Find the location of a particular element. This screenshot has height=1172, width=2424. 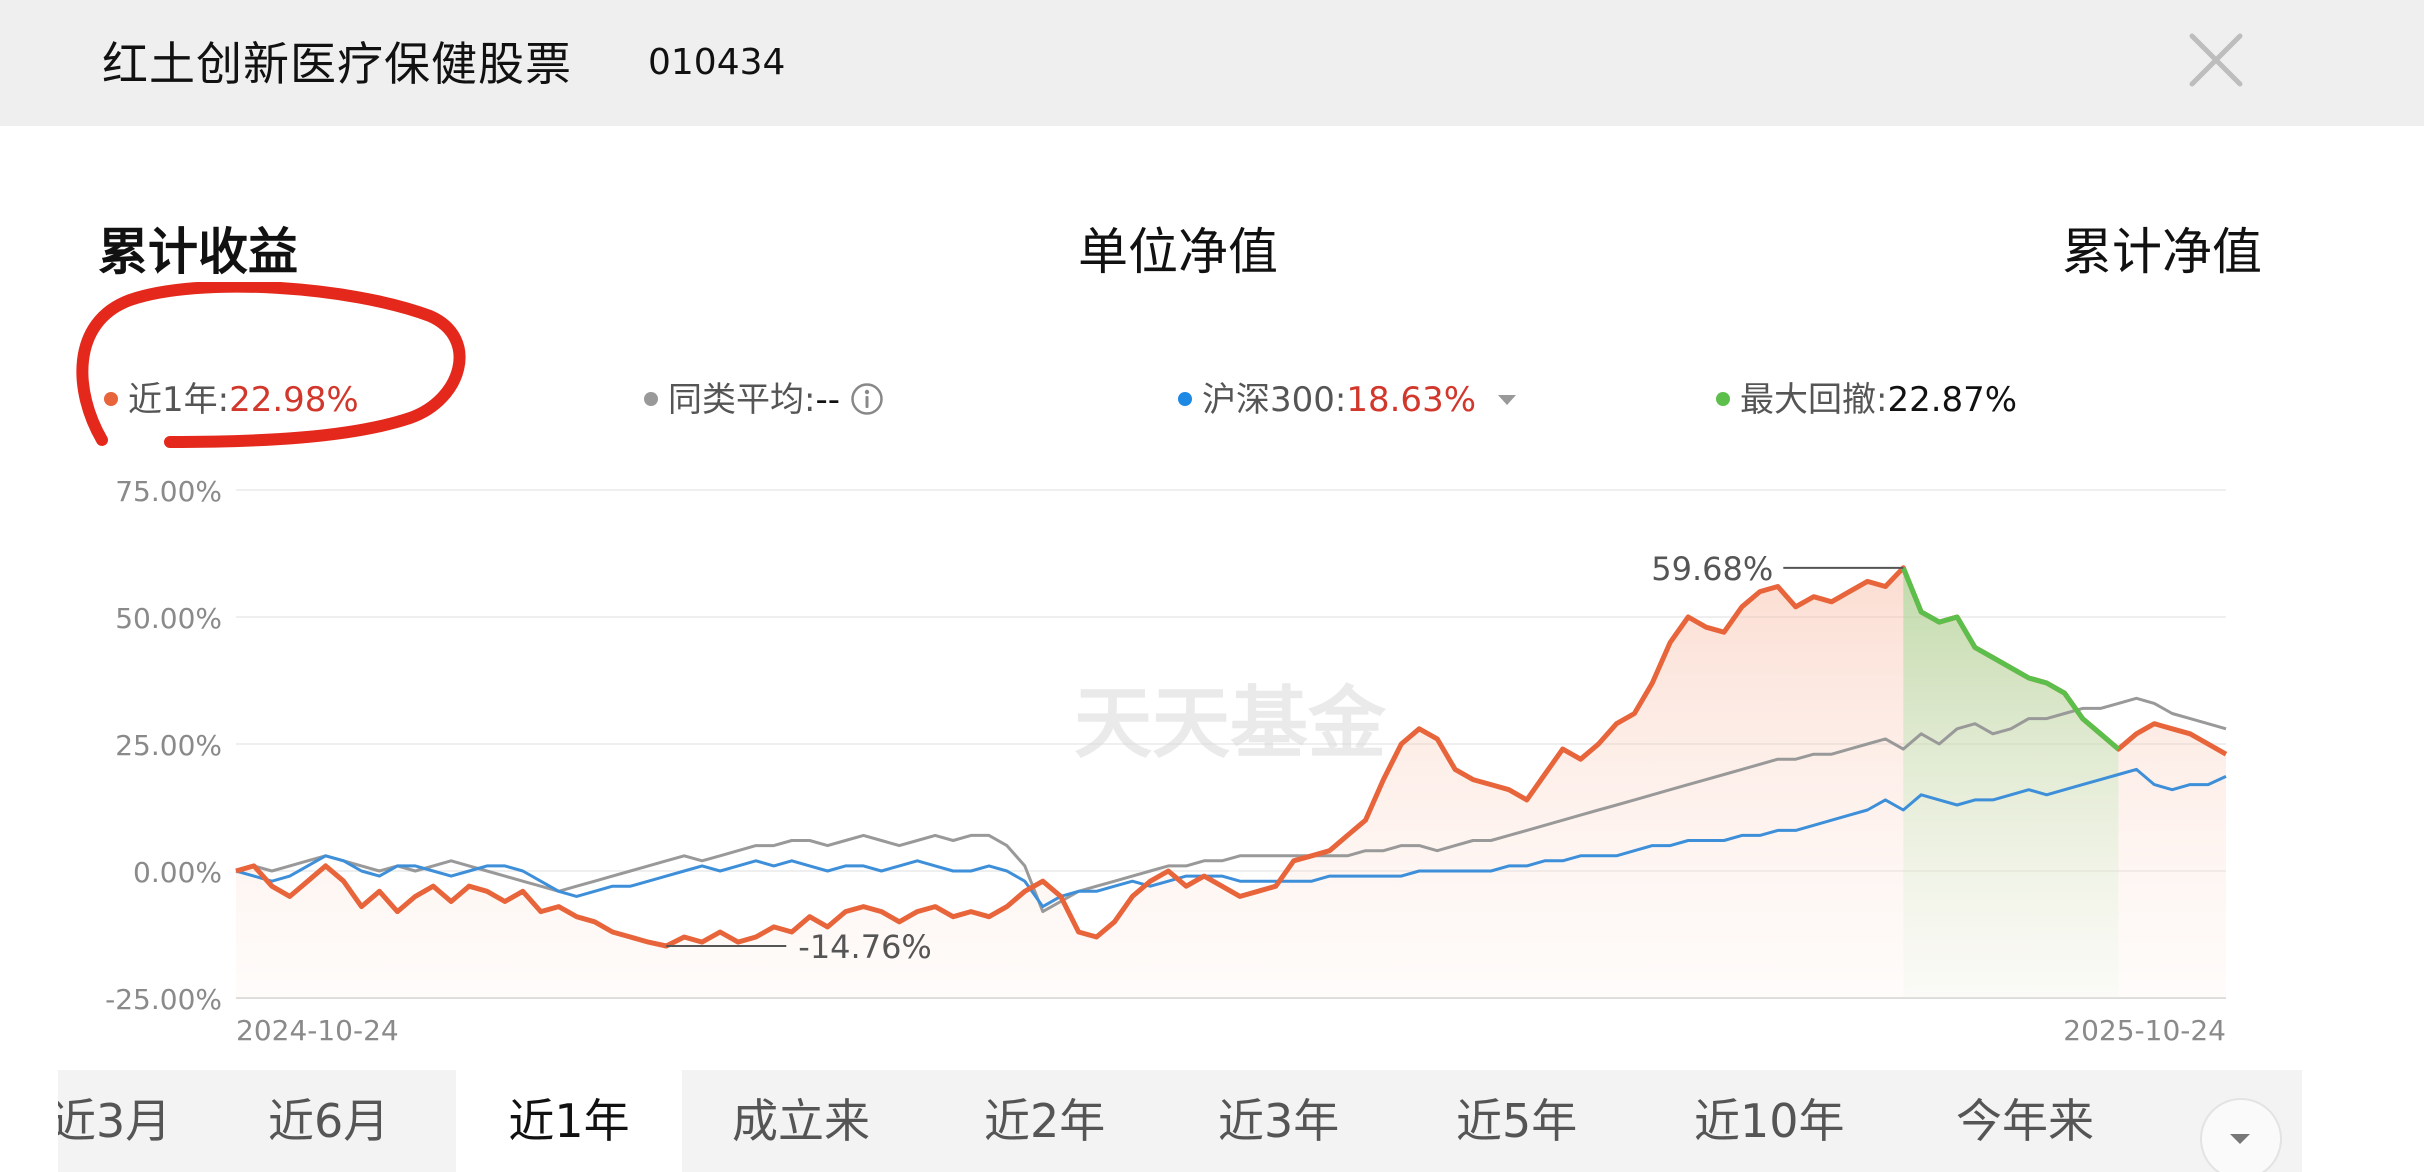

y-tick-label: 50.00% is located at coordinates (168, 618).